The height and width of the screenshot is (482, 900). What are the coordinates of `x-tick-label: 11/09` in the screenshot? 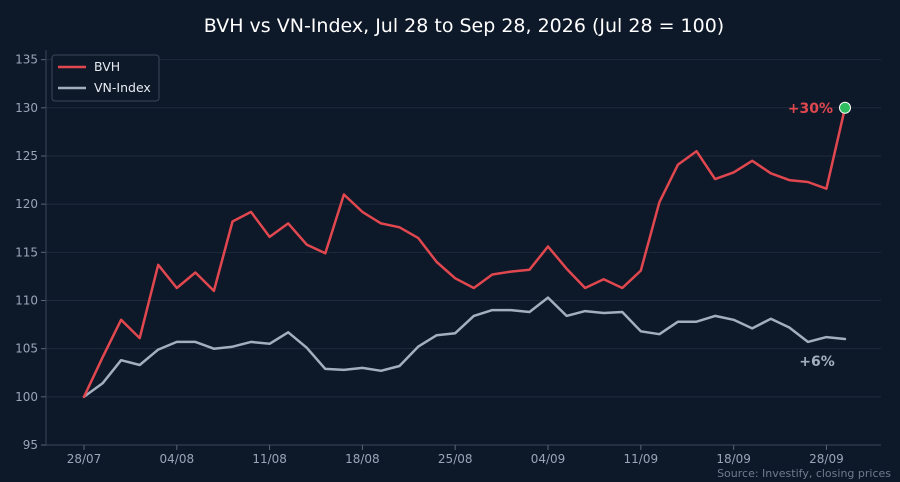 It's located at (641, 459).